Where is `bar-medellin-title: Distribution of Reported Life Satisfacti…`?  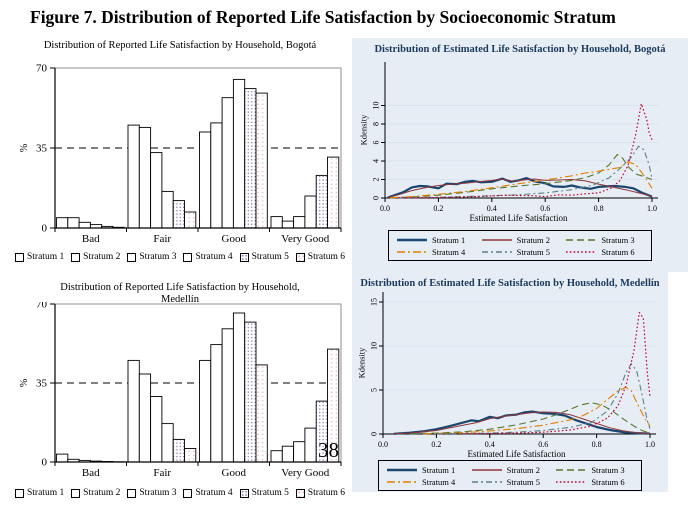
bar-medellin-title: Distribution of Reported Life Satisfacti… is located at coordinates (180, 293).